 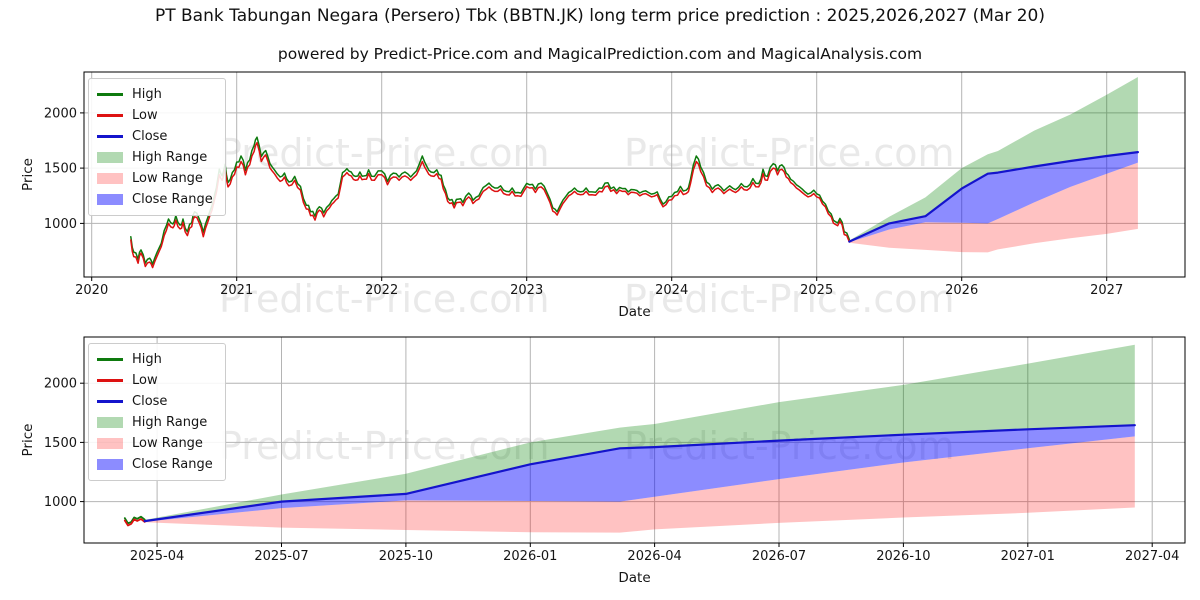 I want to click on svg-text: 2026-10, so click(x=903, y=556).